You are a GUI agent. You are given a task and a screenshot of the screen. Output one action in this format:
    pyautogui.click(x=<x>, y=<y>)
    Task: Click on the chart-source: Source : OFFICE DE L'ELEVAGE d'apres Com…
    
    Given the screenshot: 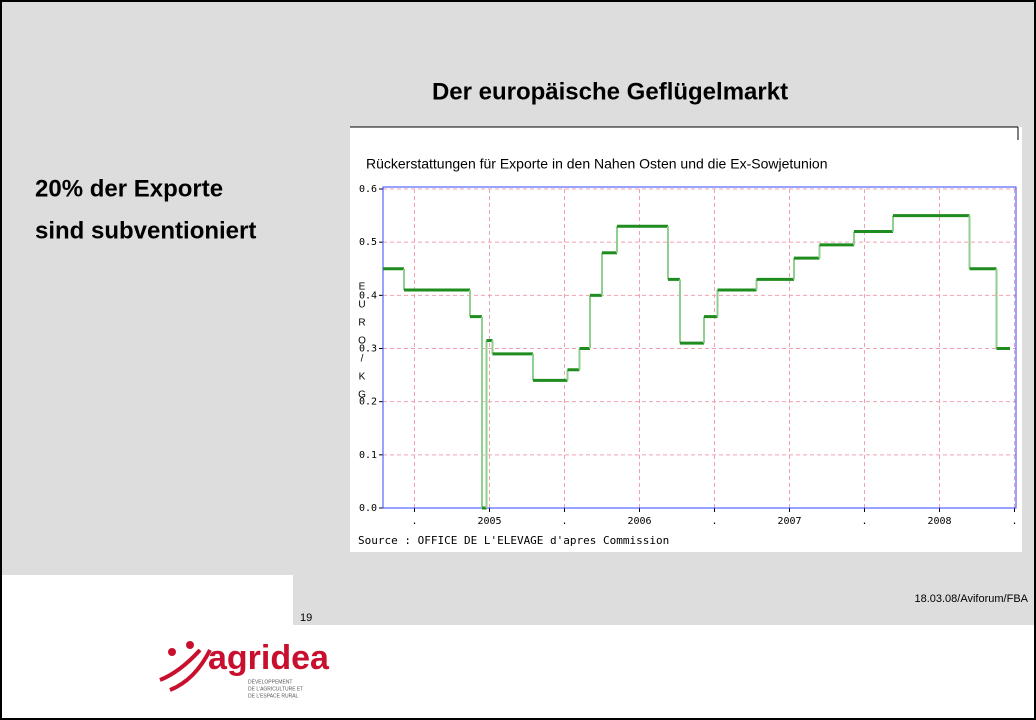 What is the action you would take?
    pyautogui.click(x=513, y=540)
    